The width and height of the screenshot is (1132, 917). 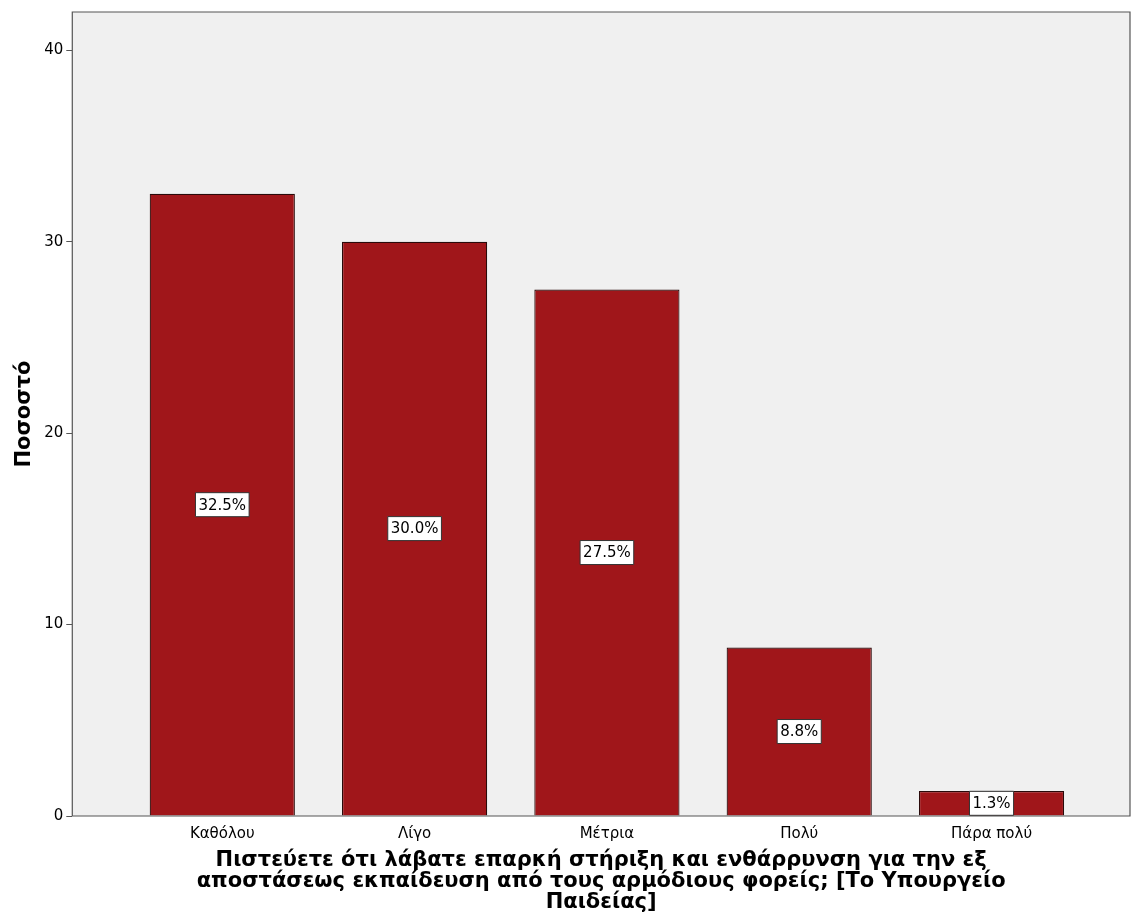 What do you see at coordinates (799, 832) in the screenshot?
I see `x-tick-label: Πολύ` at bounding box center [799, 832].